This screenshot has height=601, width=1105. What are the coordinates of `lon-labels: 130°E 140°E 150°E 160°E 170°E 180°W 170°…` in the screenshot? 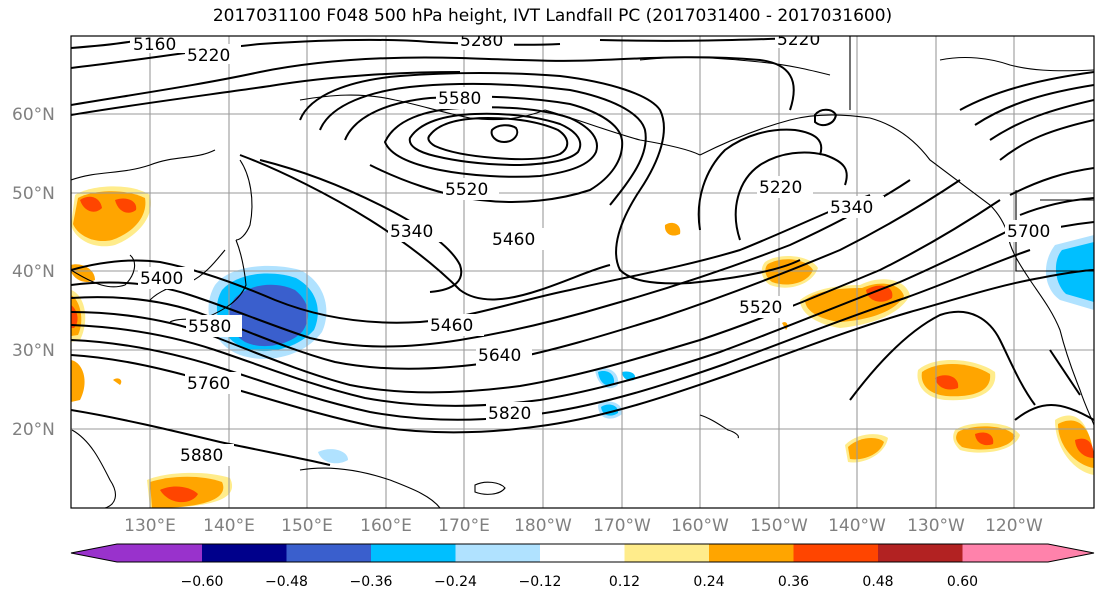 It's located at (583, 526).